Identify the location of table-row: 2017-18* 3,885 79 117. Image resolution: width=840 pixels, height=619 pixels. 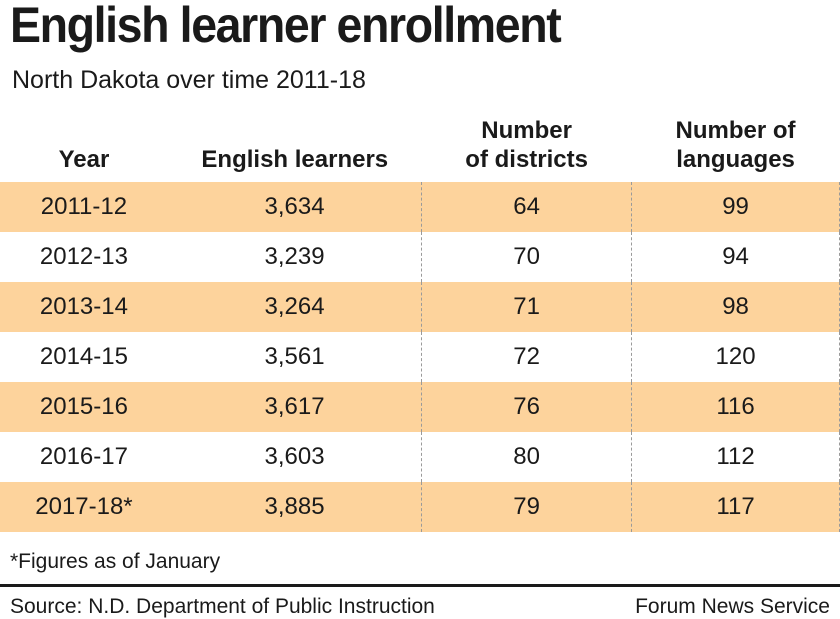
(420, 507).